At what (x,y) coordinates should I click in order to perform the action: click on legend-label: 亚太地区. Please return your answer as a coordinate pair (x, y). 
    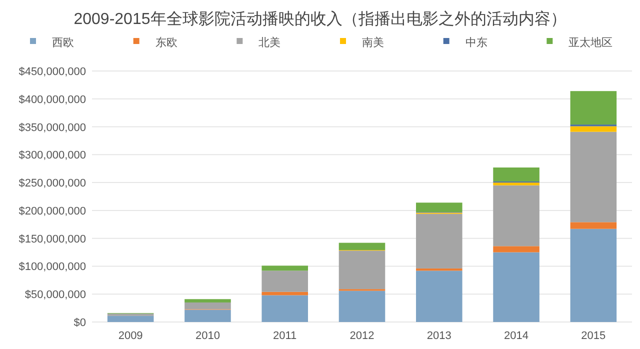
    Looking at the image, I should click on (590, 42).